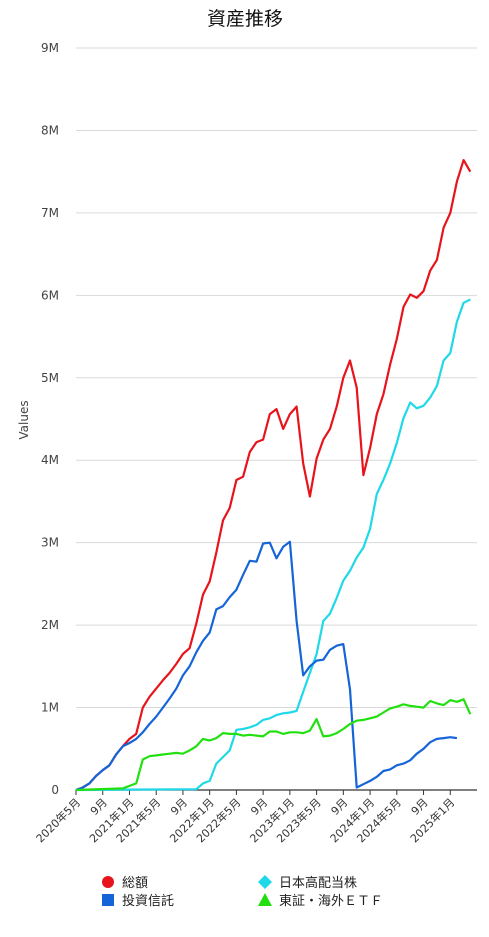 This screenshot has width=489, height=937. Describe the element at coordinates (58, 820) in the screenshot. I see `x-tick-label: 2020年5月` at that location.